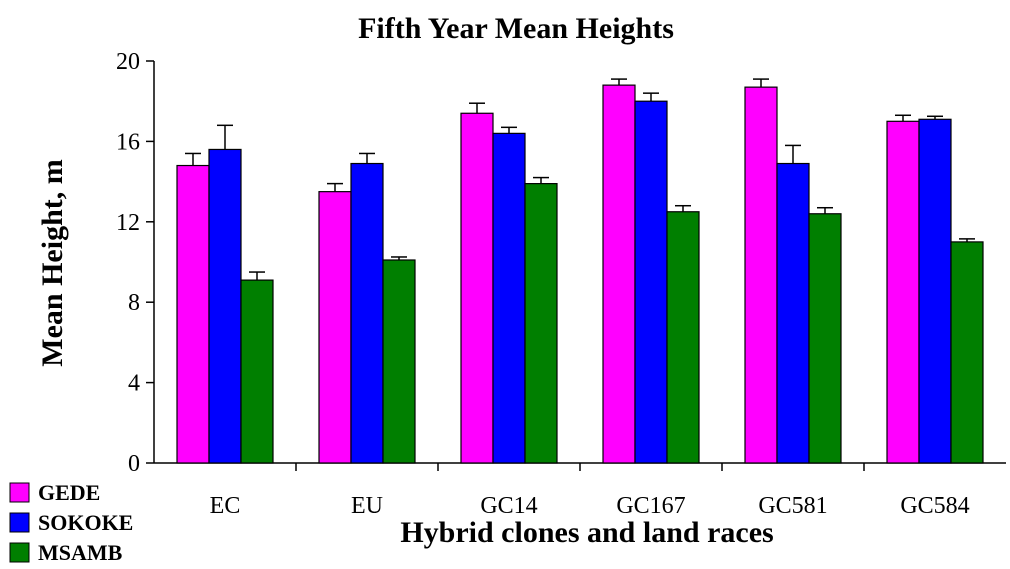 This screenshot has width=1010, height=569. What do you see at coordinates (650, 506) in the screenshot?
I see `x-tick-label: GC167` at bounding box center [650, 506].